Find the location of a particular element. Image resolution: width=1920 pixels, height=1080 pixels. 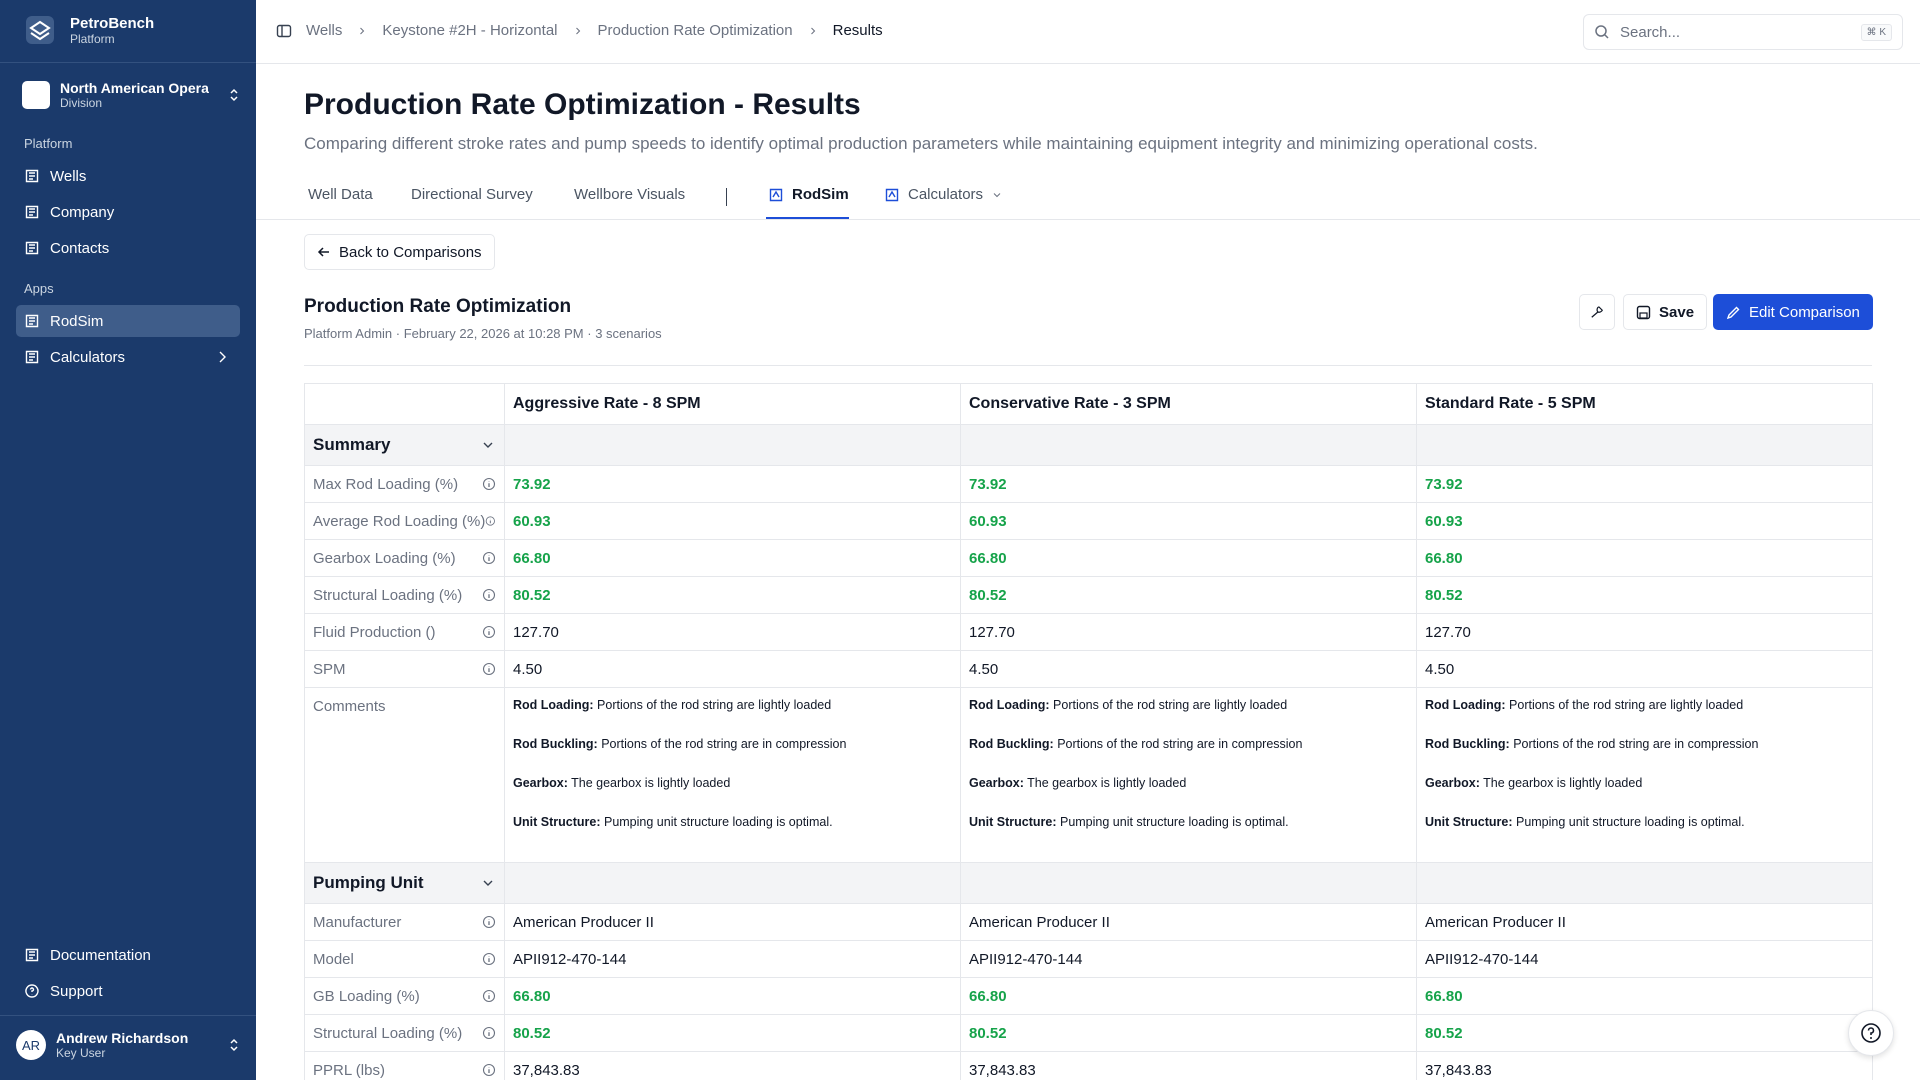

section-label: Summary is located at coordinates (404, 445).